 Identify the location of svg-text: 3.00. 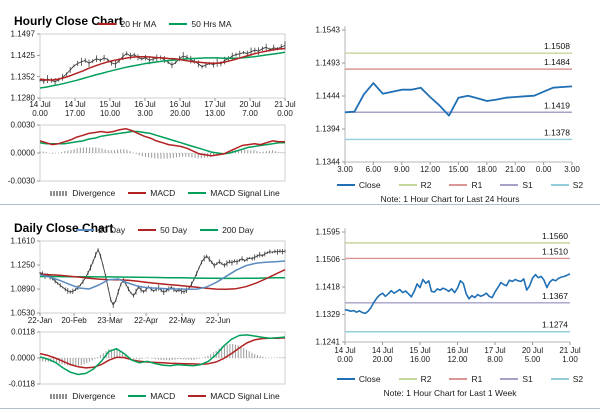
(345, 169).